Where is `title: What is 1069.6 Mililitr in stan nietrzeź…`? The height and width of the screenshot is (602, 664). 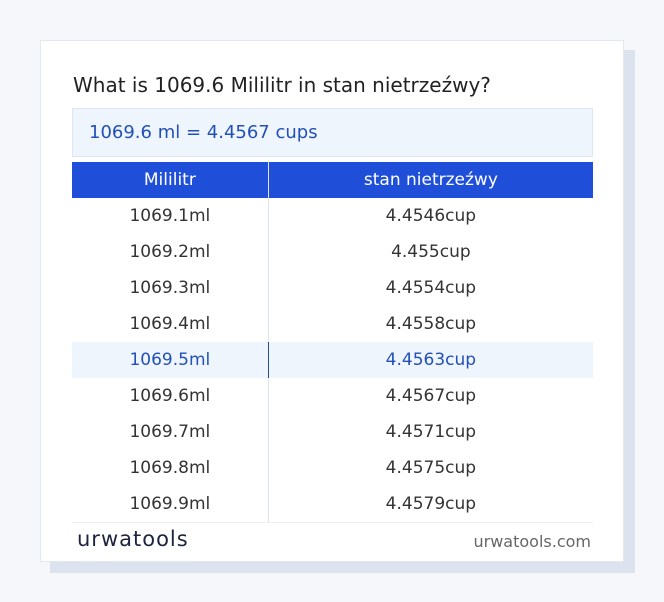
title: What is 1069.6 Mililitr in stan nietrzeź… is located at coordinates (282, 85).